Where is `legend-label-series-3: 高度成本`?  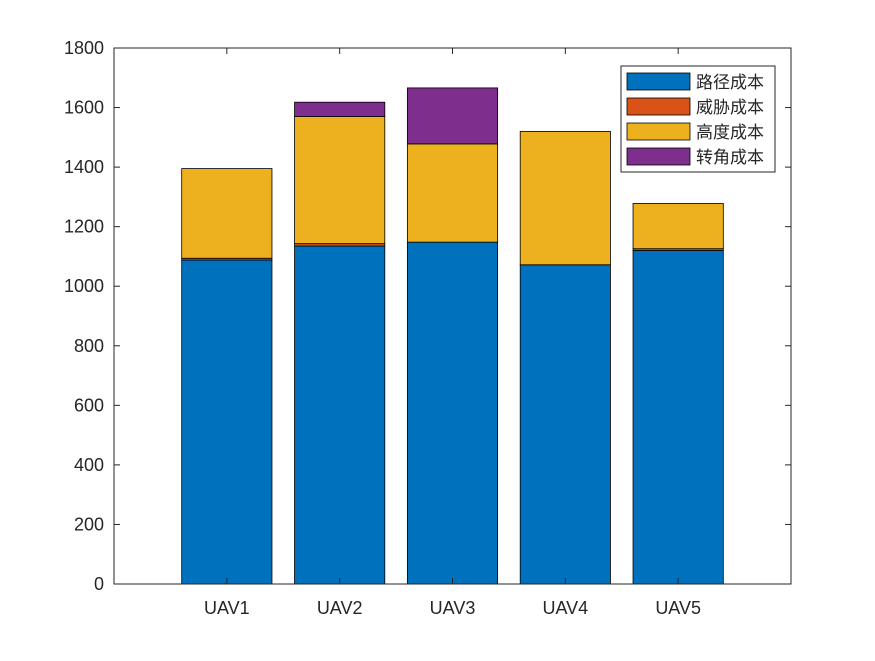
legend-label-series-3: 高度成本 is located at coordinates (730, 133).